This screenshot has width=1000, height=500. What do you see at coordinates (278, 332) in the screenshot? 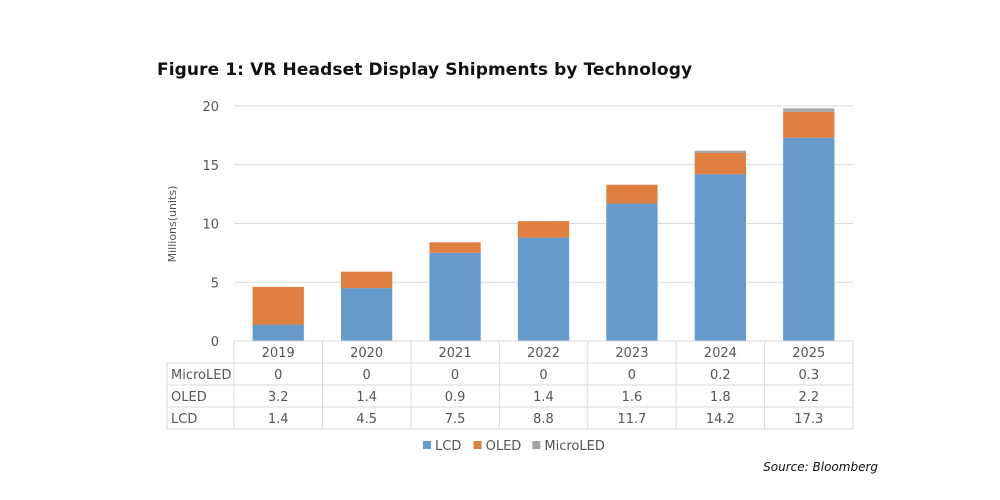
I see `bar-lcd-2019` at bounding box center [278, 332].